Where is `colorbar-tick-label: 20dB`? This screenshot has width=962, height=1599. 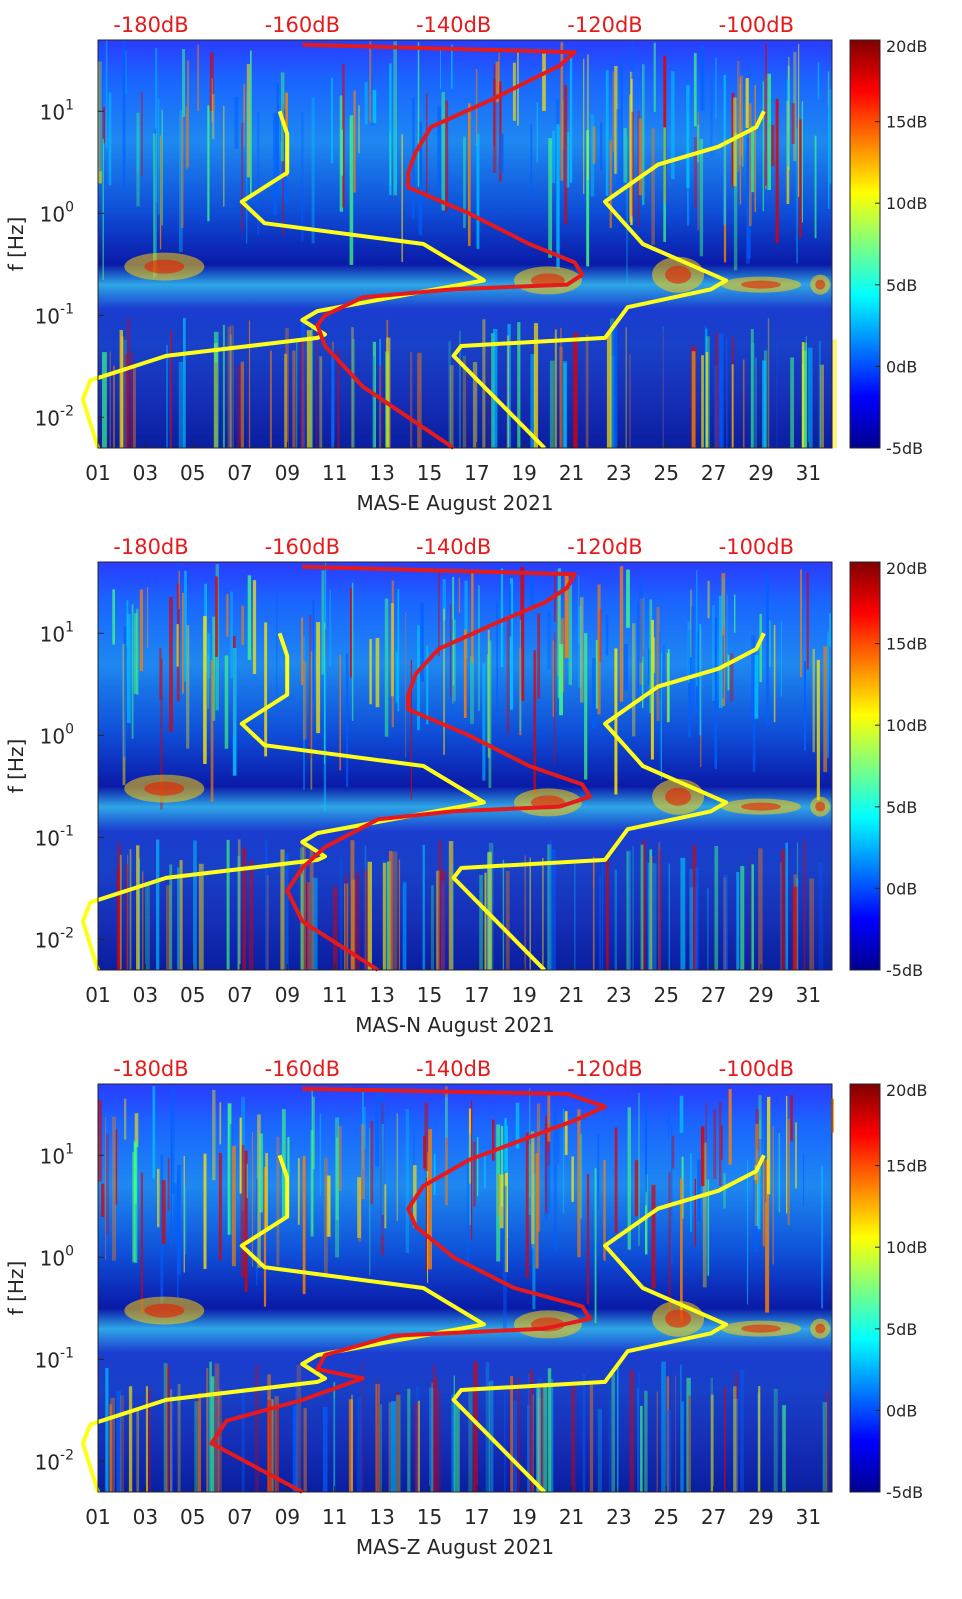 colorbar-tick-label: 20dB is located at coordinates (907, 1090).